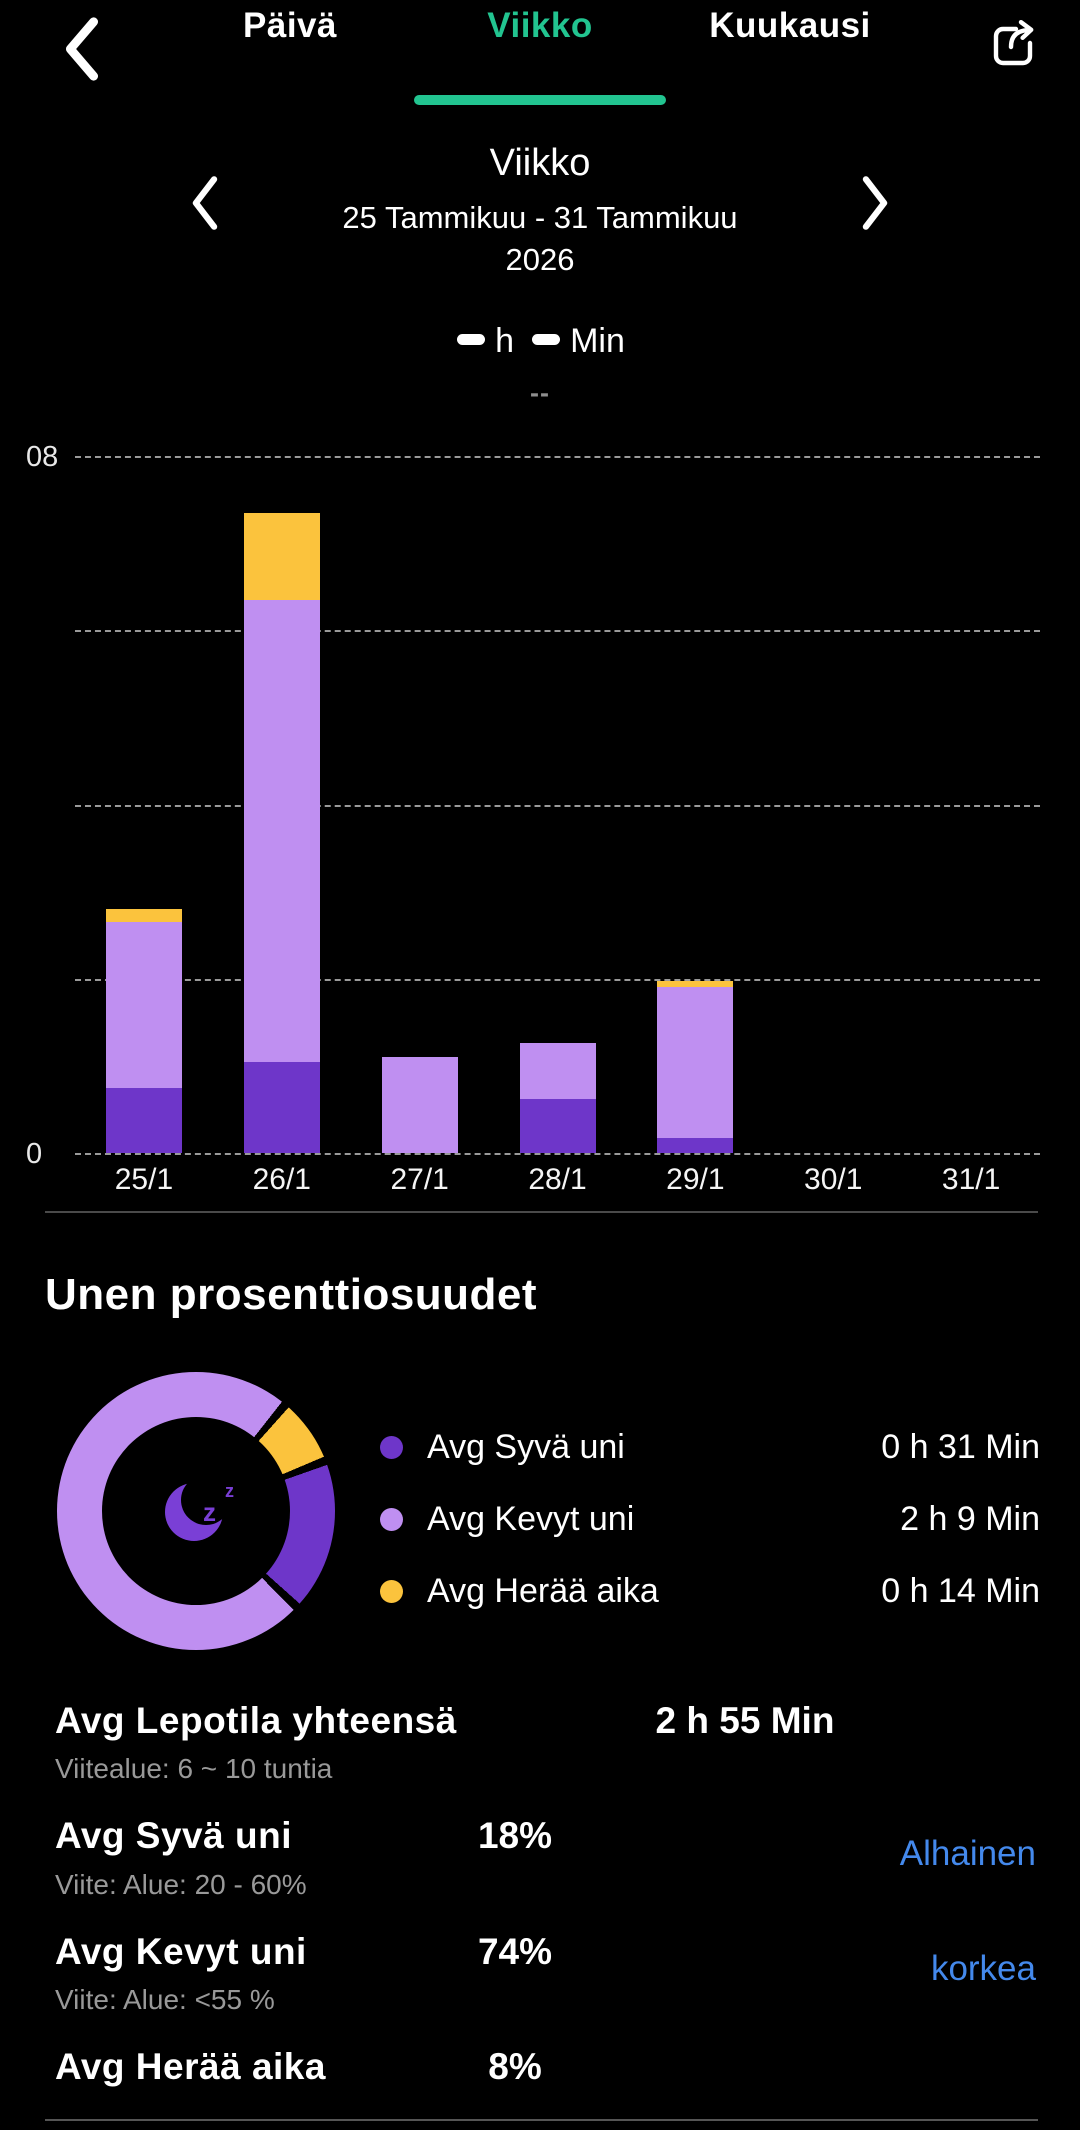 Image resolution: width=1080 pixels, height=2130 pixels. Describe the element at coordinates (526, 1446) in the screenshot. I see `legend-label: Avg Syvä uni` at that location.